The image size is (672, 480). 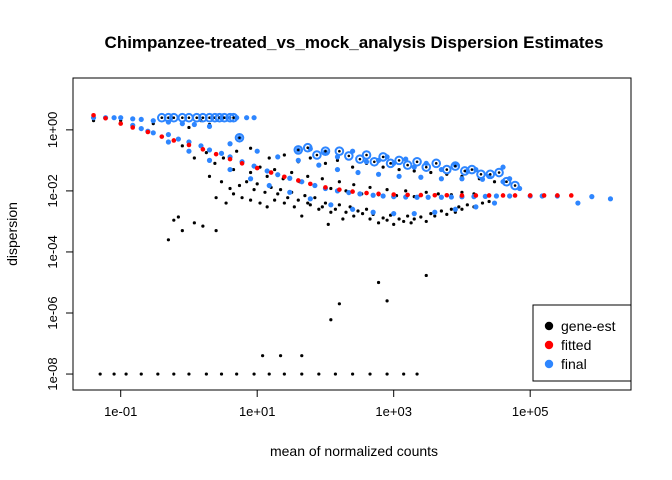 I want to click on y-tick-label: 1e-04, so click(x=52, y=251).